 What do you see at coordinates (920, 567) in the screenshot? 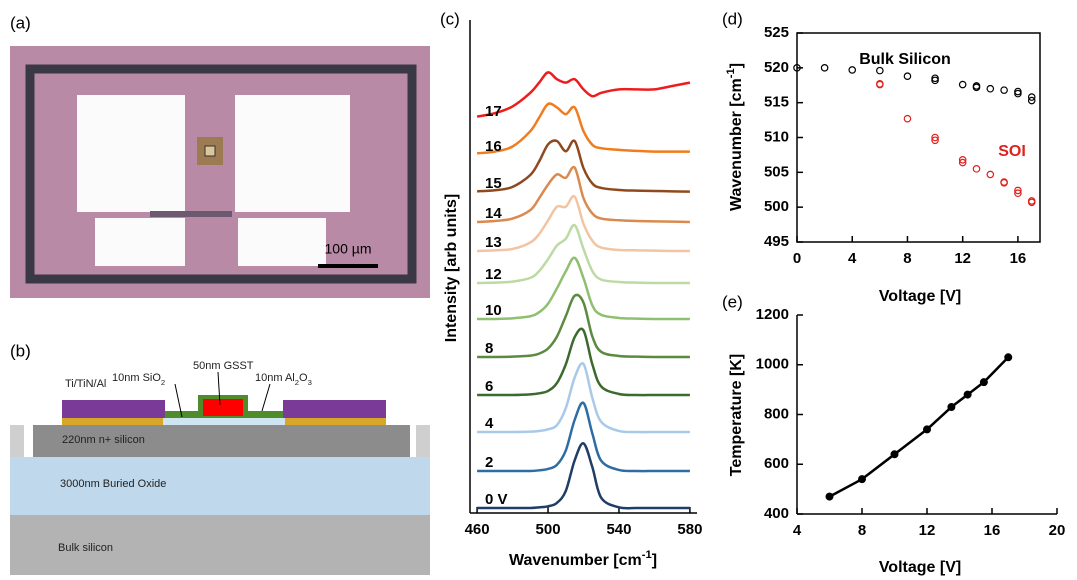
I see `x-axis-label: Voltage [V]` at bounding box center [920, 567].